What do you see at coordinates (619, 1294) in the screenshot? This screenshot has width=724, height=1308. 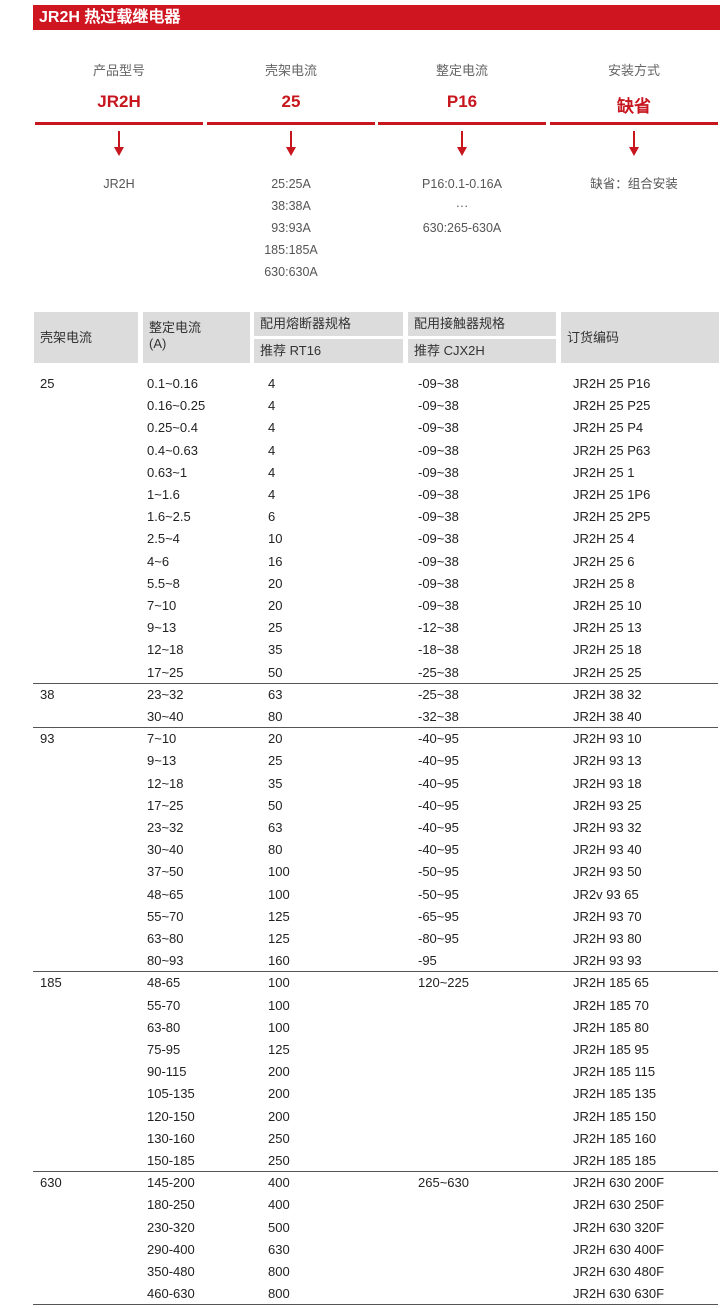 I see `order-code-cell: JR2H 630 630F` at bounding box center [619, 1294].